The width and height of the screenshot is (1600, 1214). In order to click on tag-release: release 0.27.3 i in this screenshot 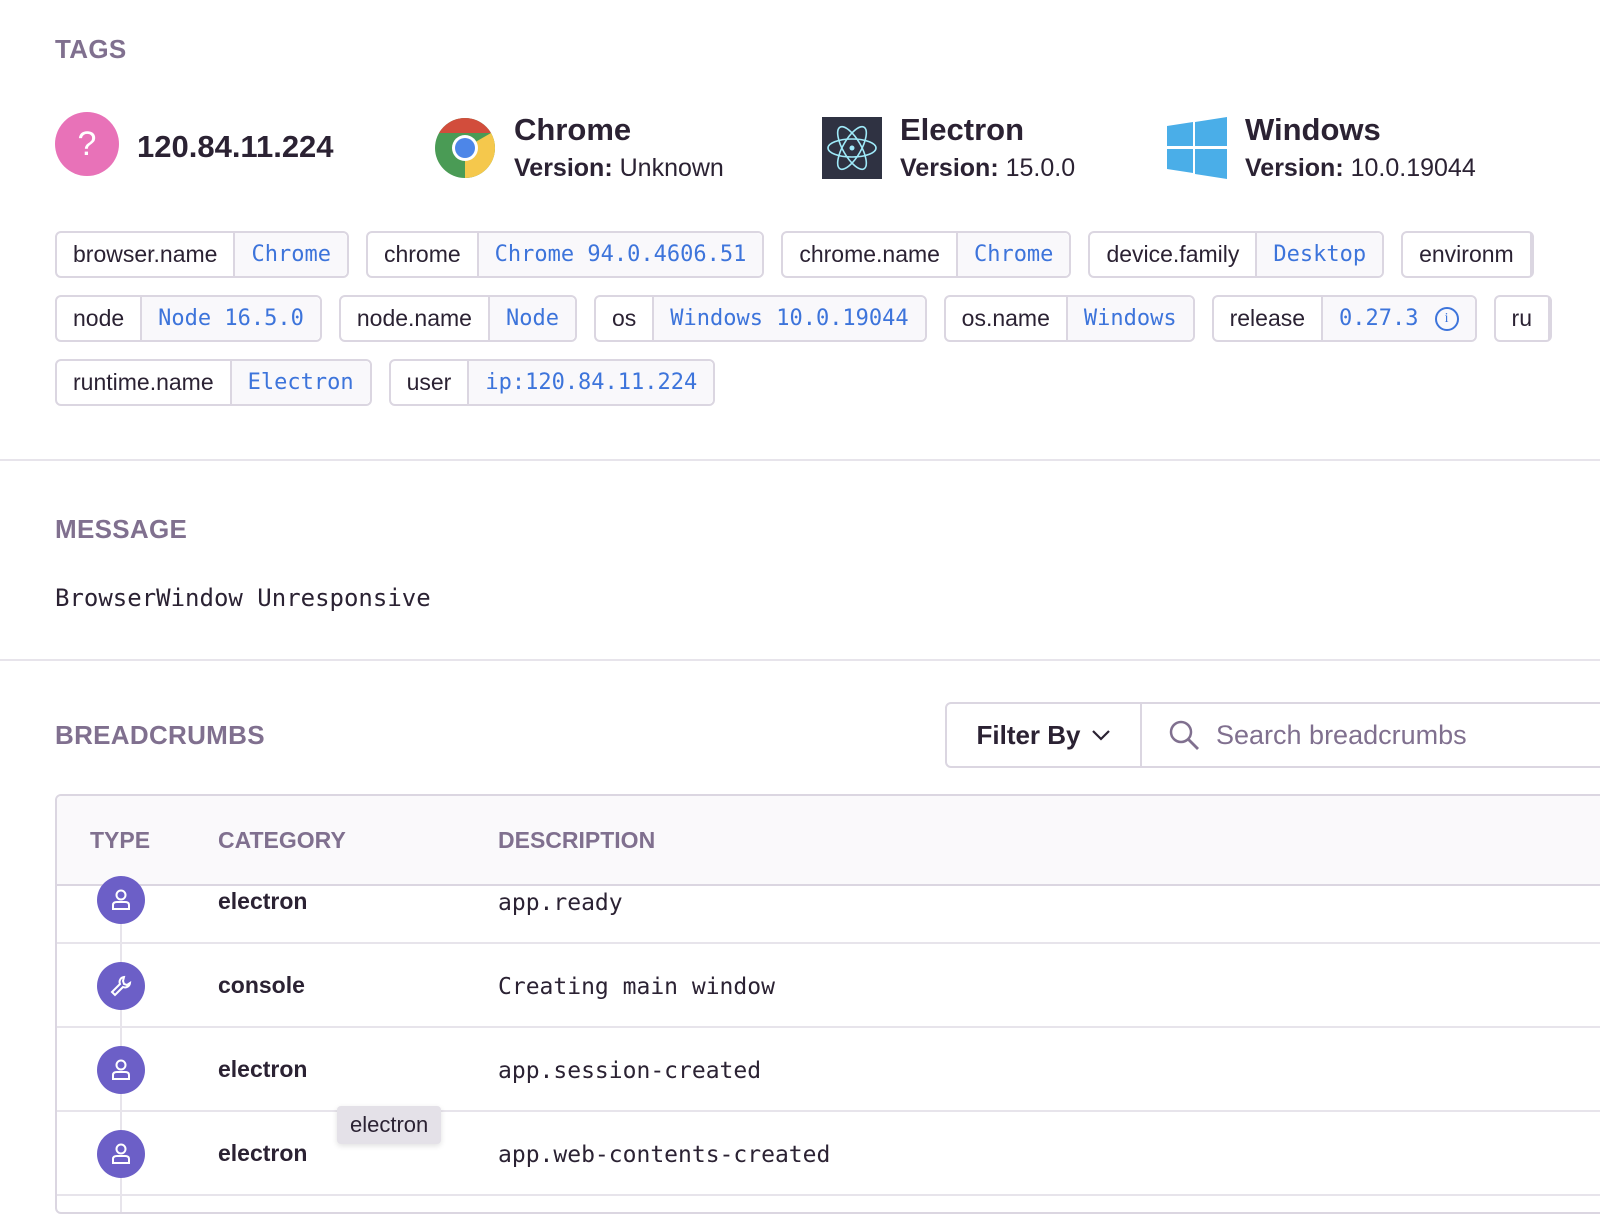, I will do `click(1344, 318)`.